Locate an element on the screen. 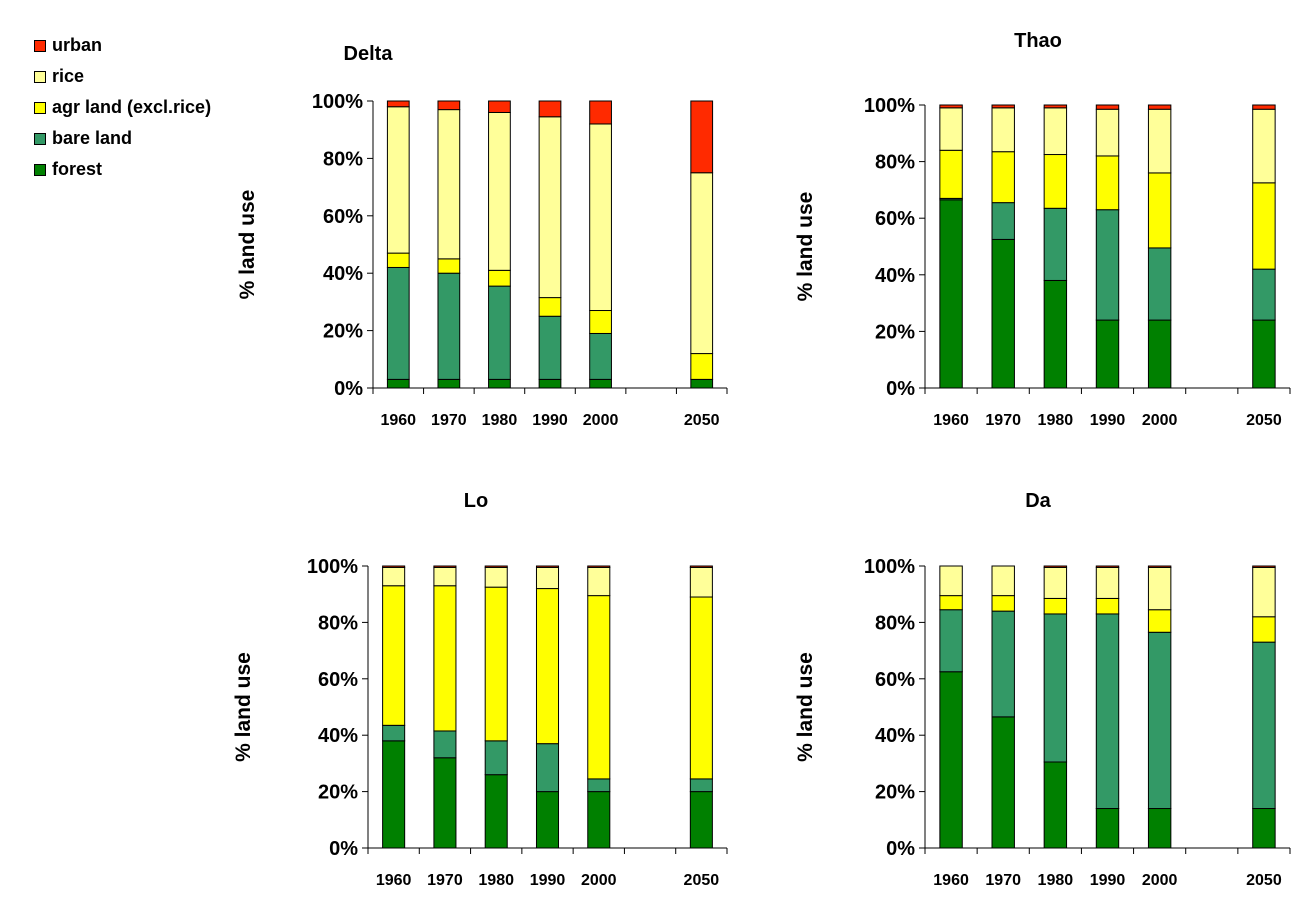  chart-delta-bar-forest-2000 is located at coordinates (600, 383).